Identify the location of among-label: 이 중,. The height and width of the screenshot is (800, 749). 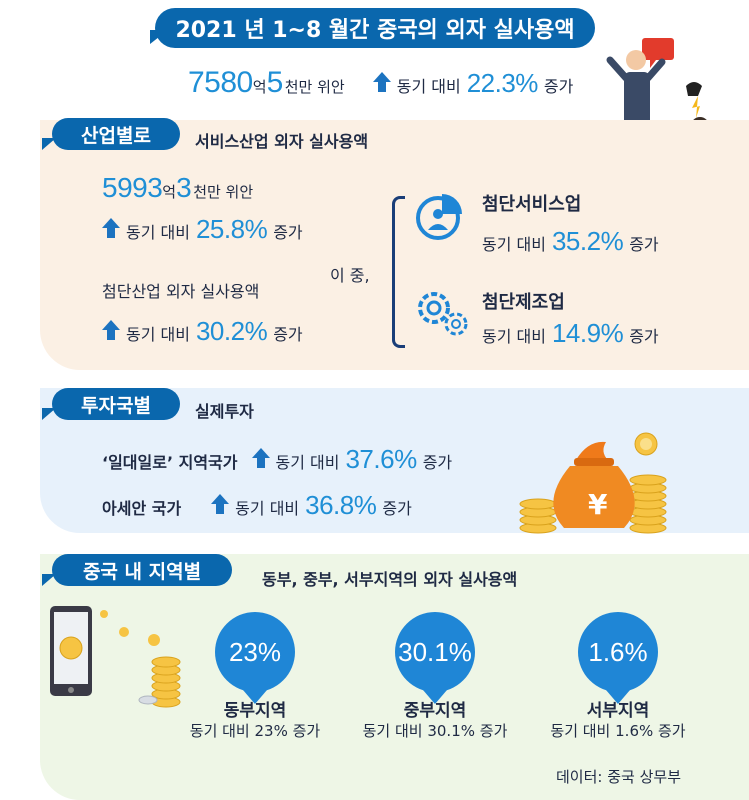
(350, 275).